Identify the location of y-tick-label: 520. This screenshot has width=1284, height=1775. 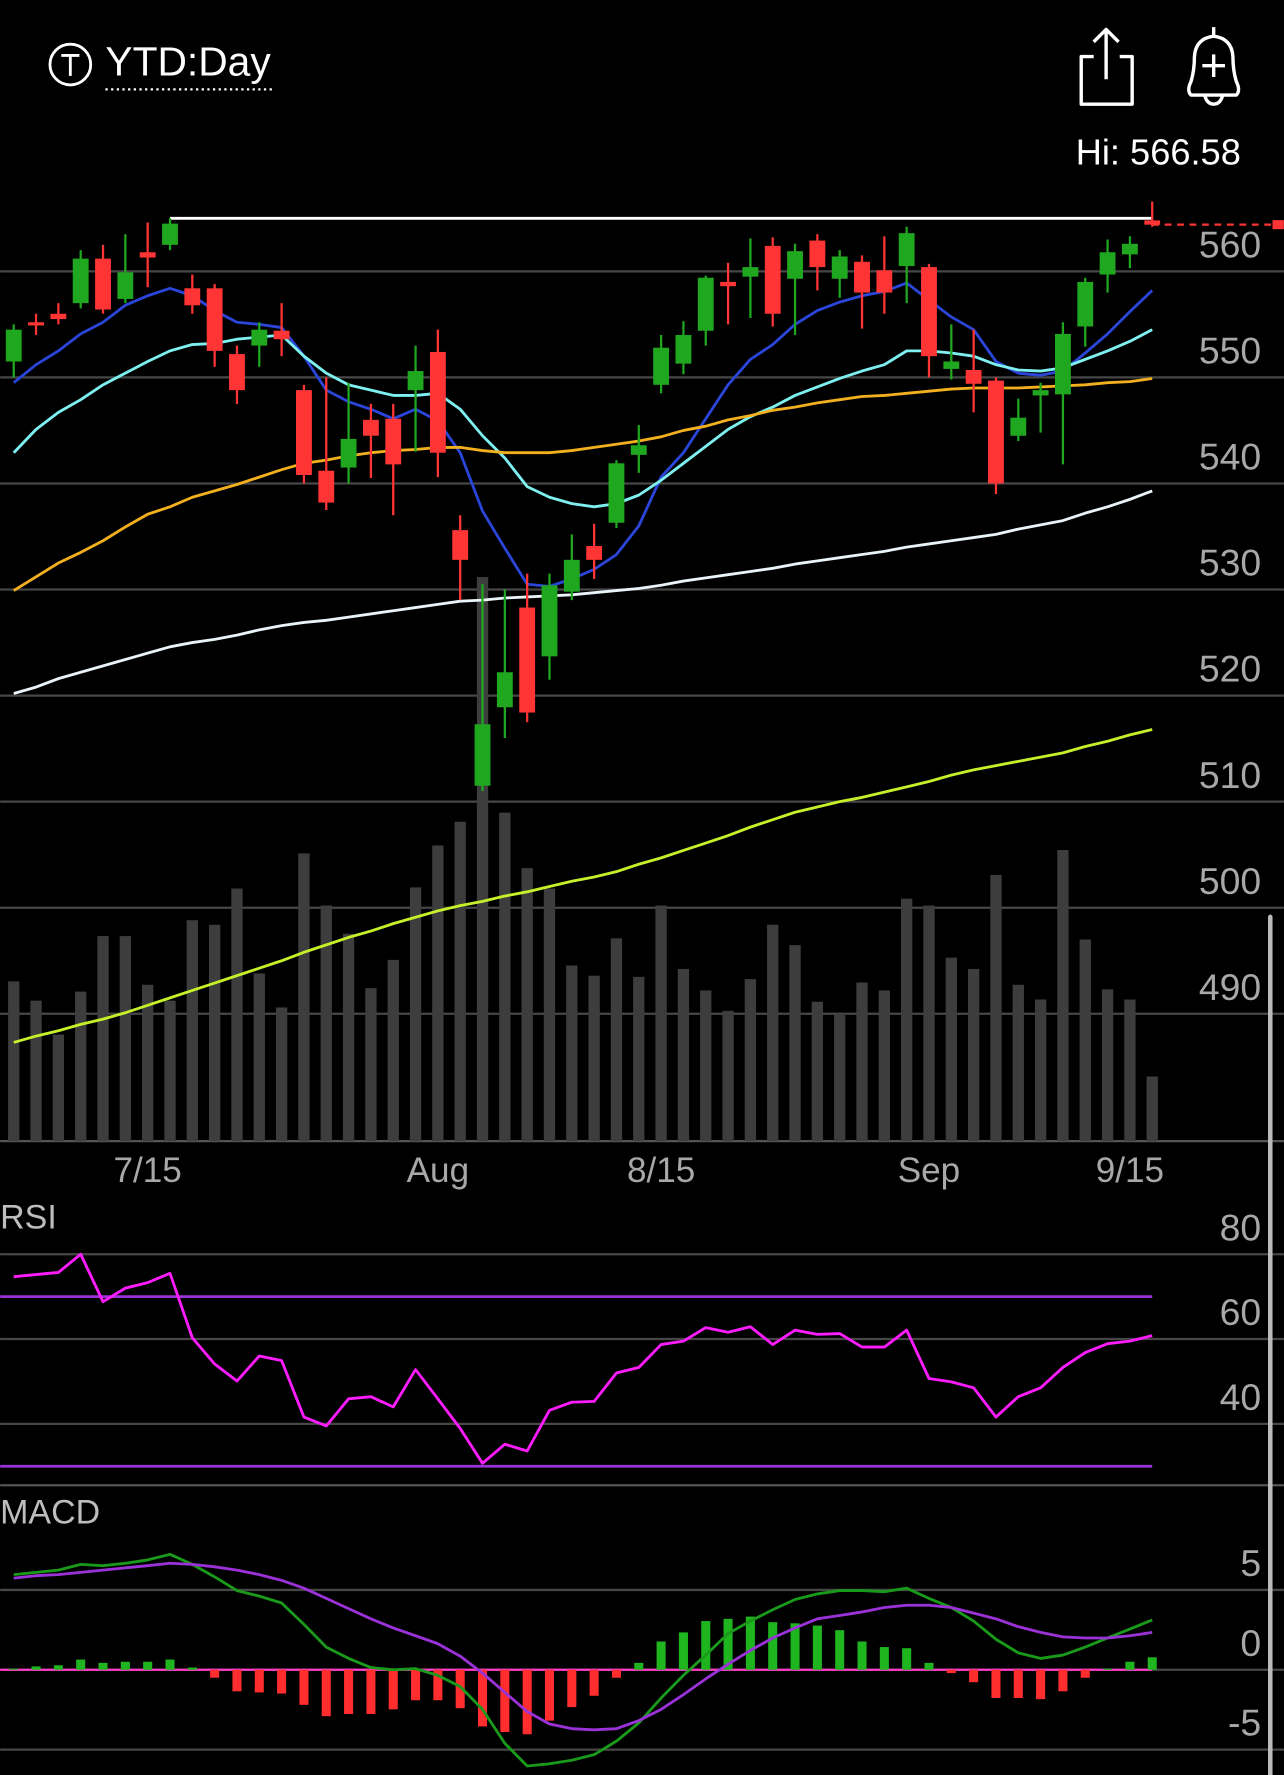
(1230, 669).